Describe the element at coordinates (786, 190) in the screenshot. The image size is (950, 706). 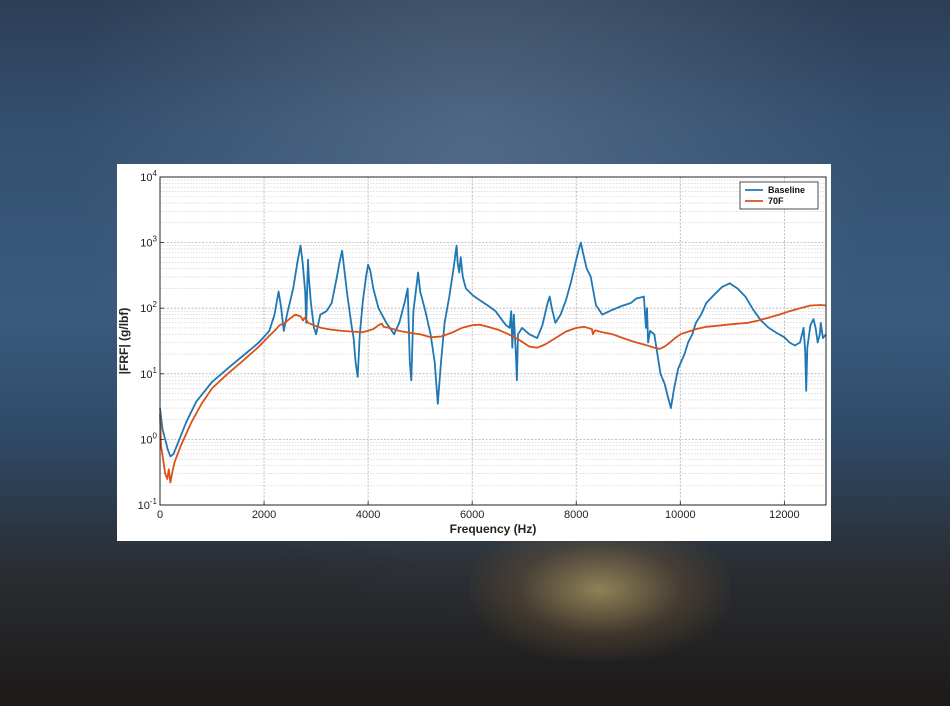
I see `legend-label-baseline: Baseline` at that location.